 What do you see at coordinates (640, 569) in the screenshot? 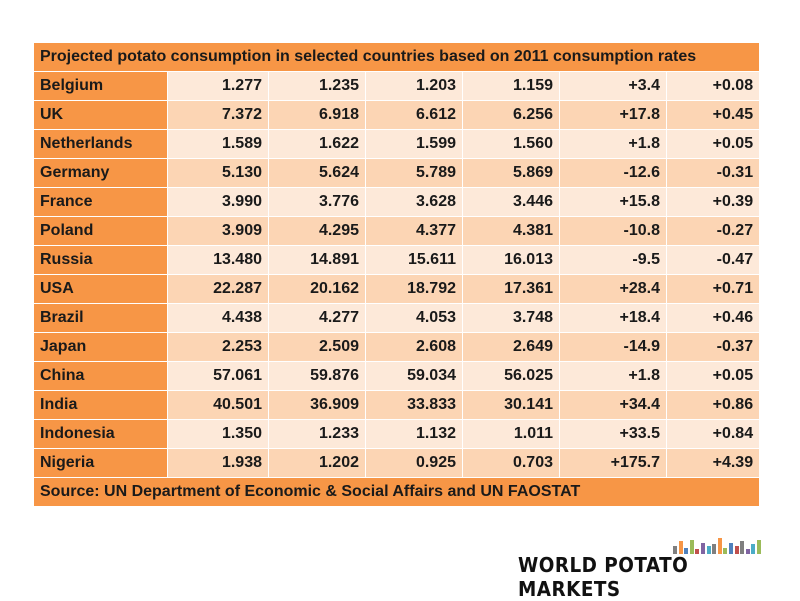
I see `world-potato-markets-logo: WORLD POTATO MARKETS` at bounding box center [640, 569].